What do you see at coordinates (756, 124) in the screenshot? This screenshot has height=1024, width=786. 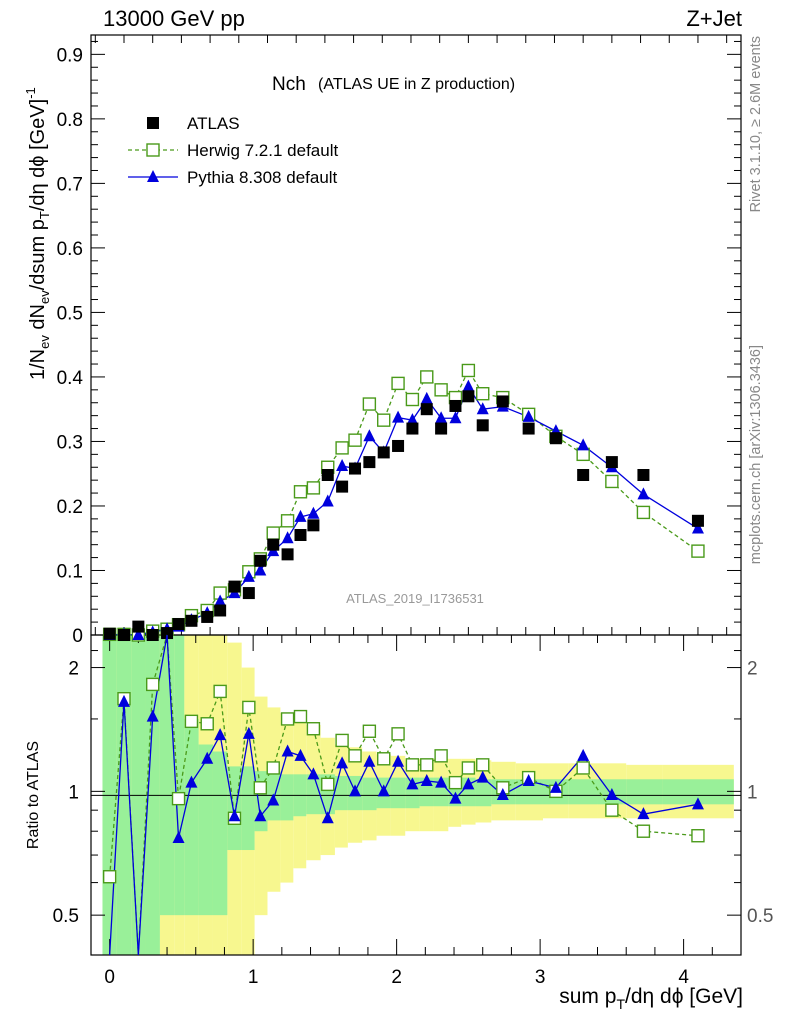 I see `rivet-version-label: Rivet 3.1.10, ≥ 2.6M events` at bounding box center [756, 124].